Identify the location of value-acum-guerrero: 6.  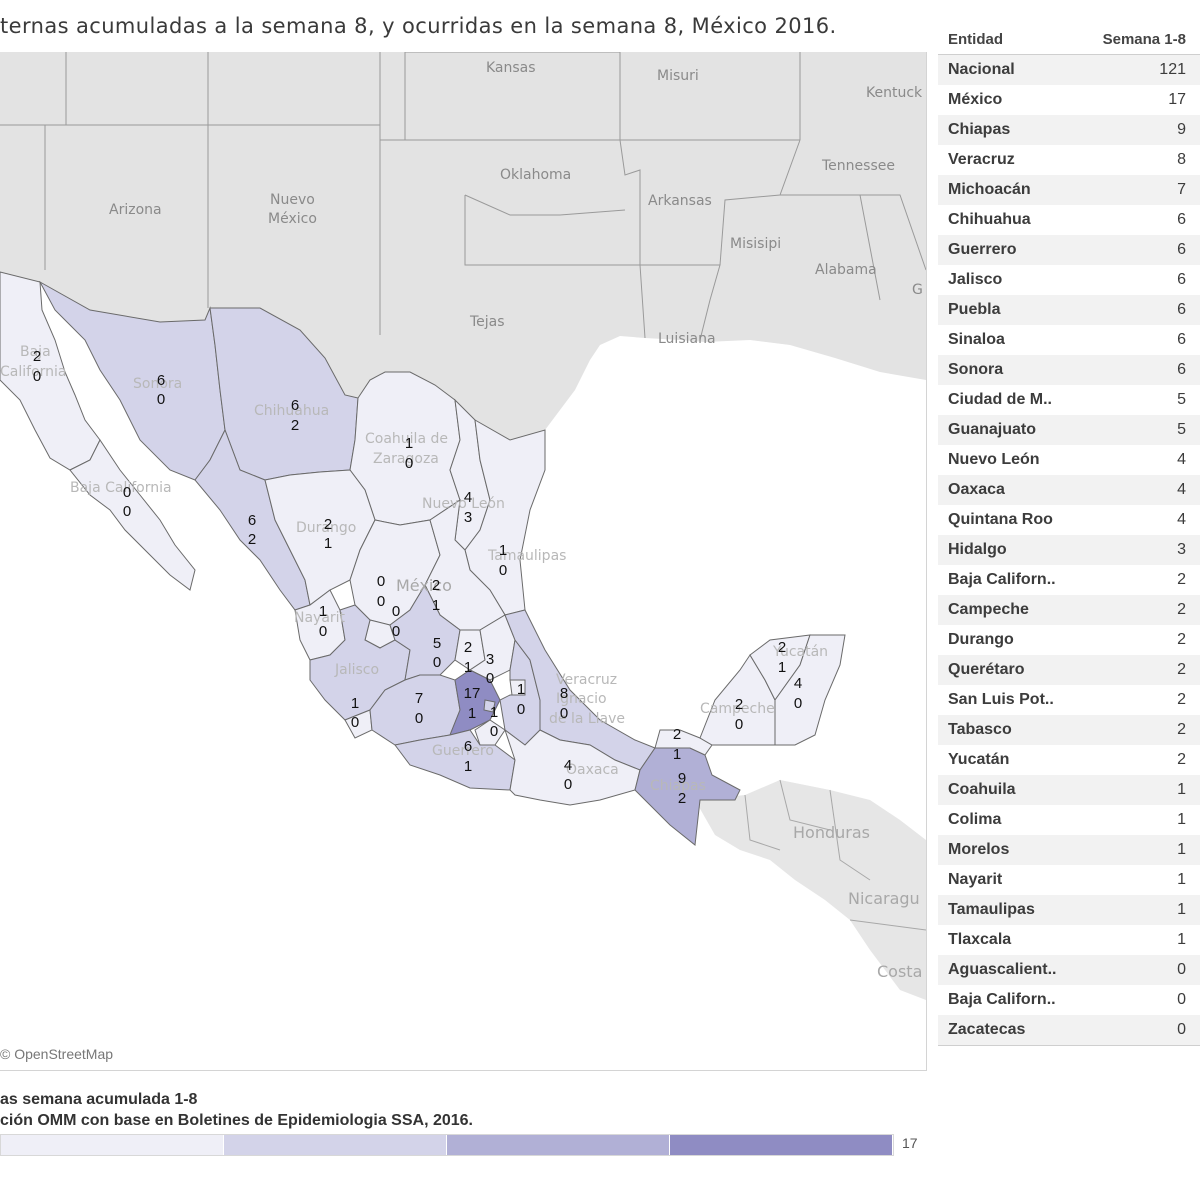
(468, 746).